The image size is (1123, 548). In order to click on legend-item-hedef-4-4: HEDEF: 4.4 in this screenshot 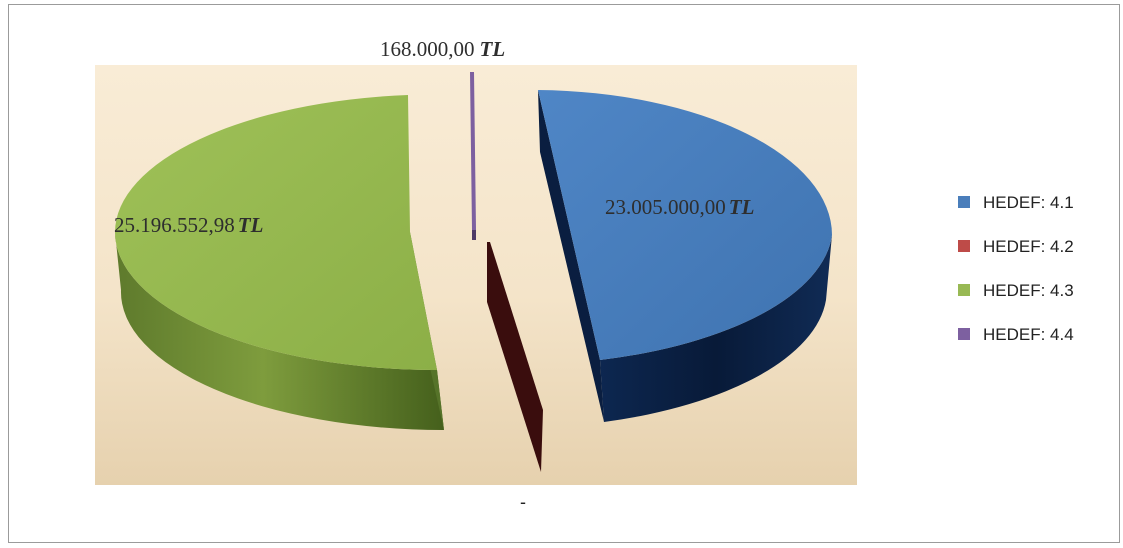, I will do `click(1016, 334)`.